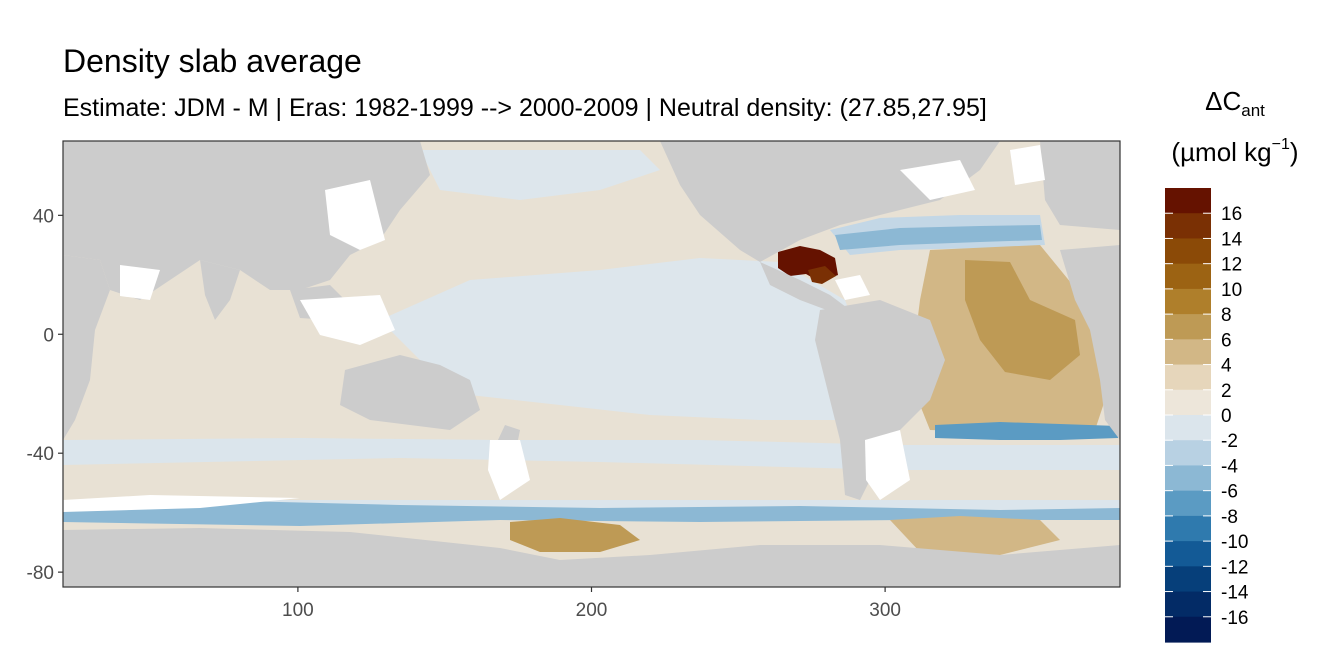  I want to click on legend-title: ΔCant, so click(1235, 103).